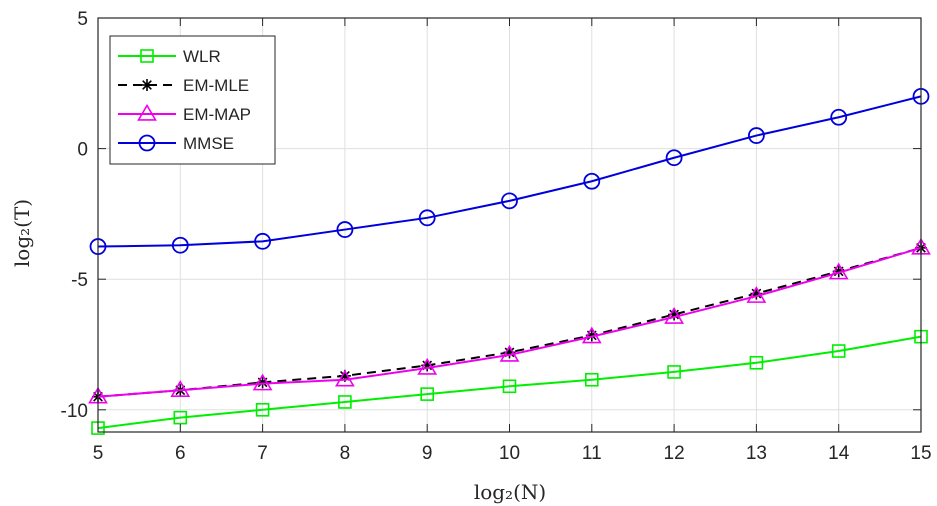  Describe the element at coordinates (192, 100) in the screenshot. I see `legend: WLR EM-MLE EM-MAP MMSE` at that location.